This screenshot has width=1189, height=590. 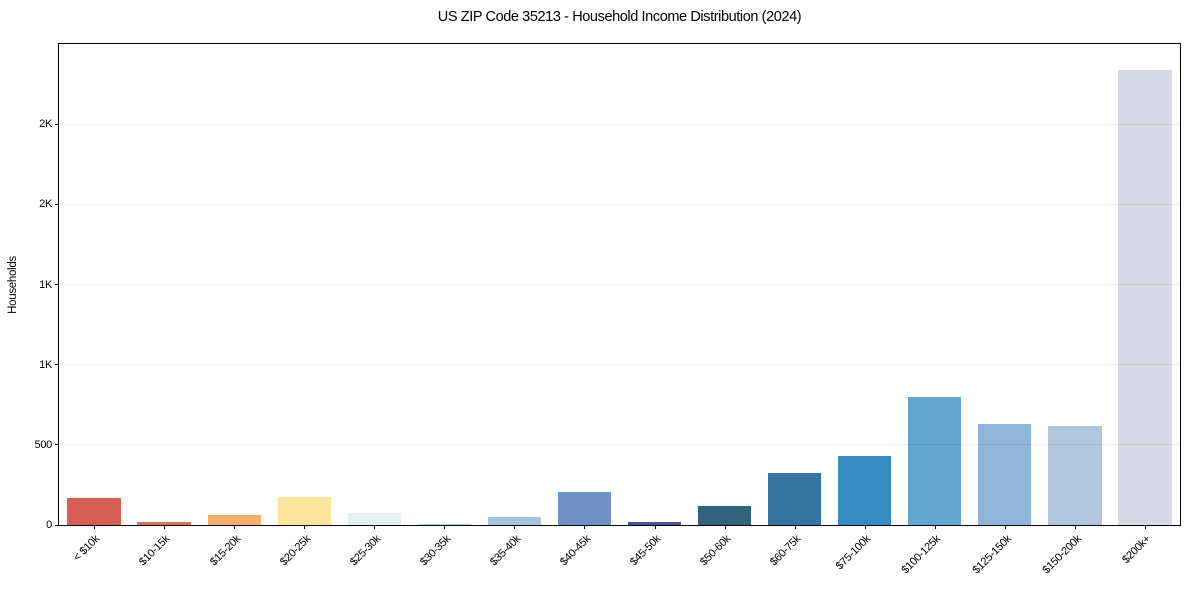 I want to click on bar-$150-200k, so click(x=1075, y=475).